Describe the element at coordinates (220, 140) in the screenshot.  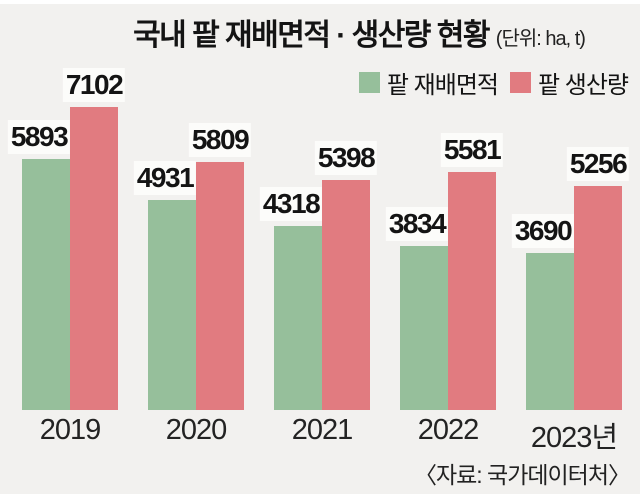
I see `value-label: 5809` at that location.